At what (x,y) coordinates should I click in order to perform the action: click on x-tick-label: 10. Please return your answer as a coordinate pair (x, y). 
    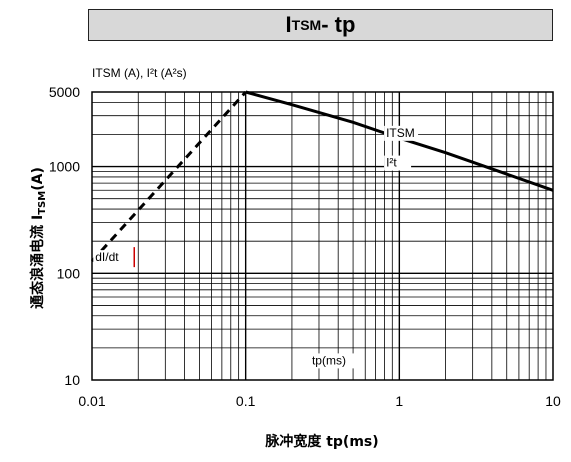
    Looking at the image, I should click on (553, 401).